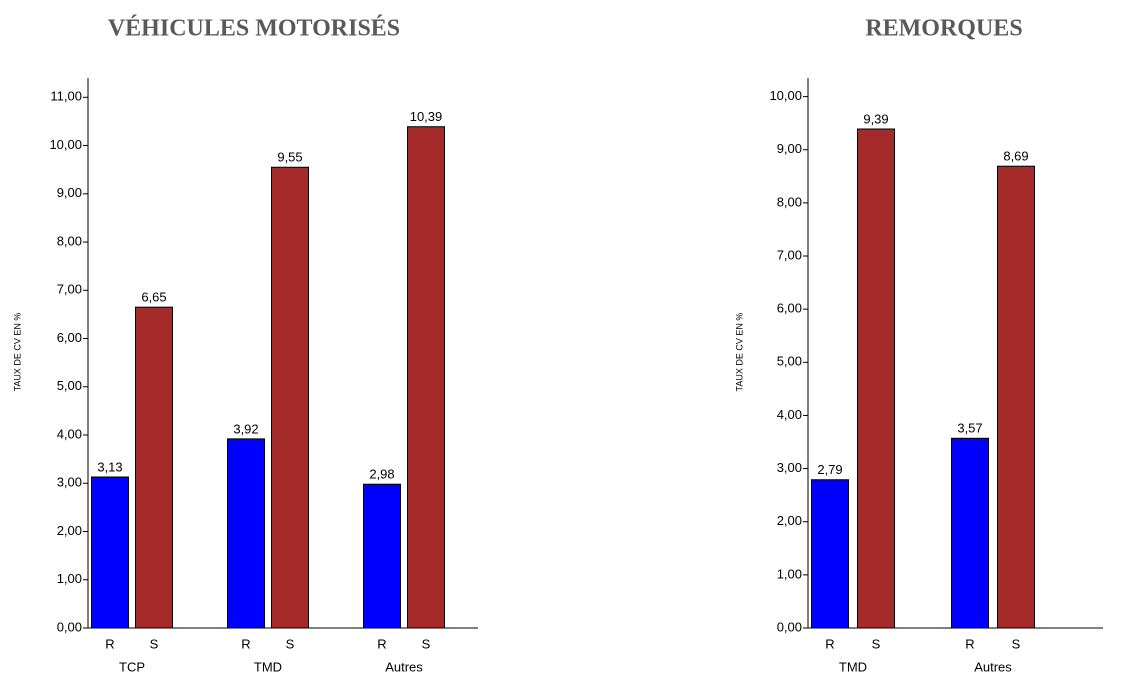  Describe the element at coordinates (829, 469) in the screenshot. I see `value-label: 2,79` at that location.